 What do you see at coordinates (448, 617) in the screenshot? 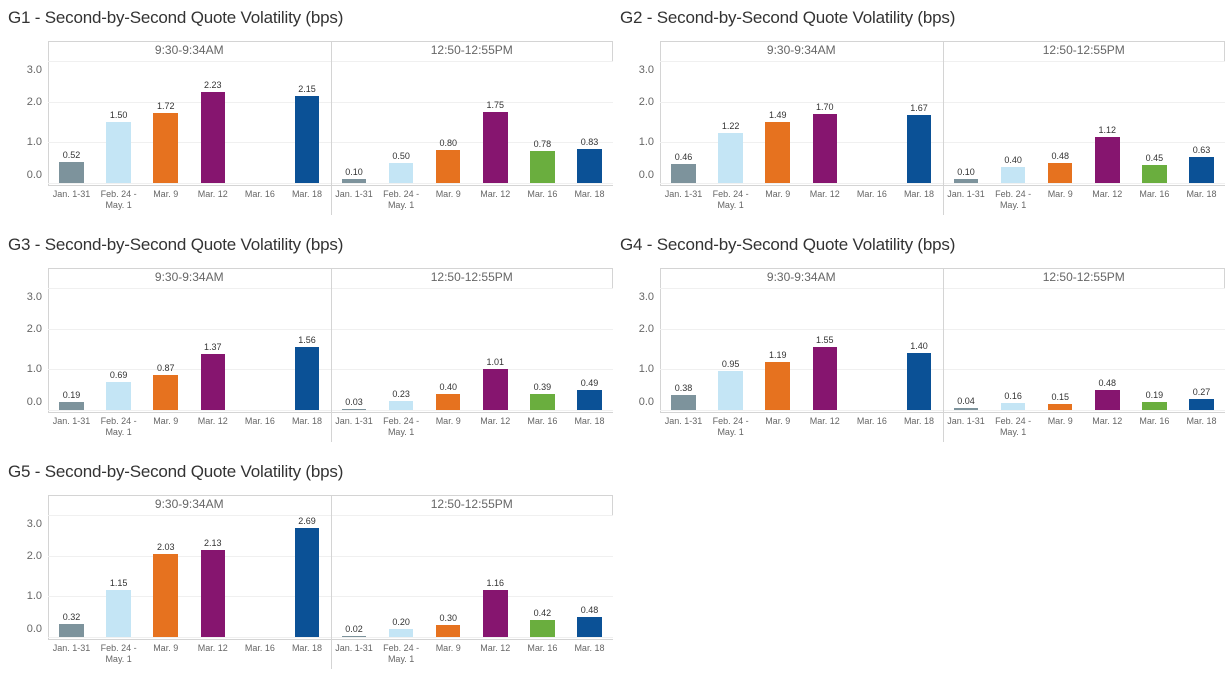
I see `value-label: 0.30` at bounding box center [448, 617].